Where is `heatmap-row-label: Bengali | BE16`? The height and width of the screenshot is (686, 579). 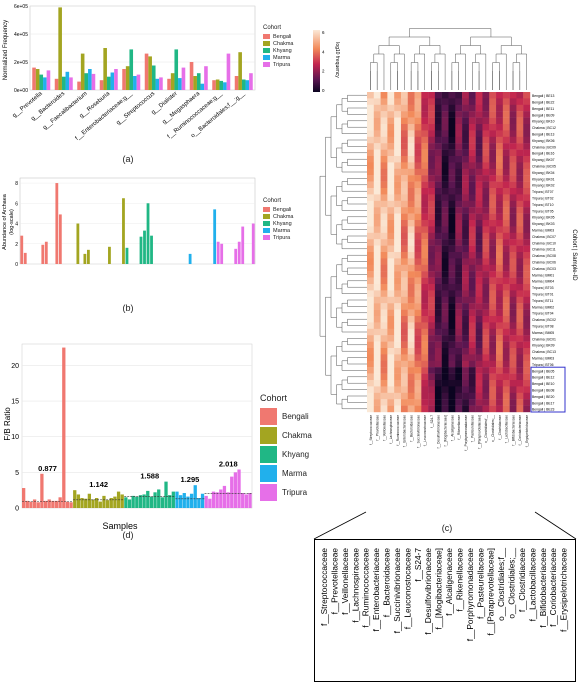
heatmap-row-label: Bengali | BE16 is located at coordinates (543, 154).